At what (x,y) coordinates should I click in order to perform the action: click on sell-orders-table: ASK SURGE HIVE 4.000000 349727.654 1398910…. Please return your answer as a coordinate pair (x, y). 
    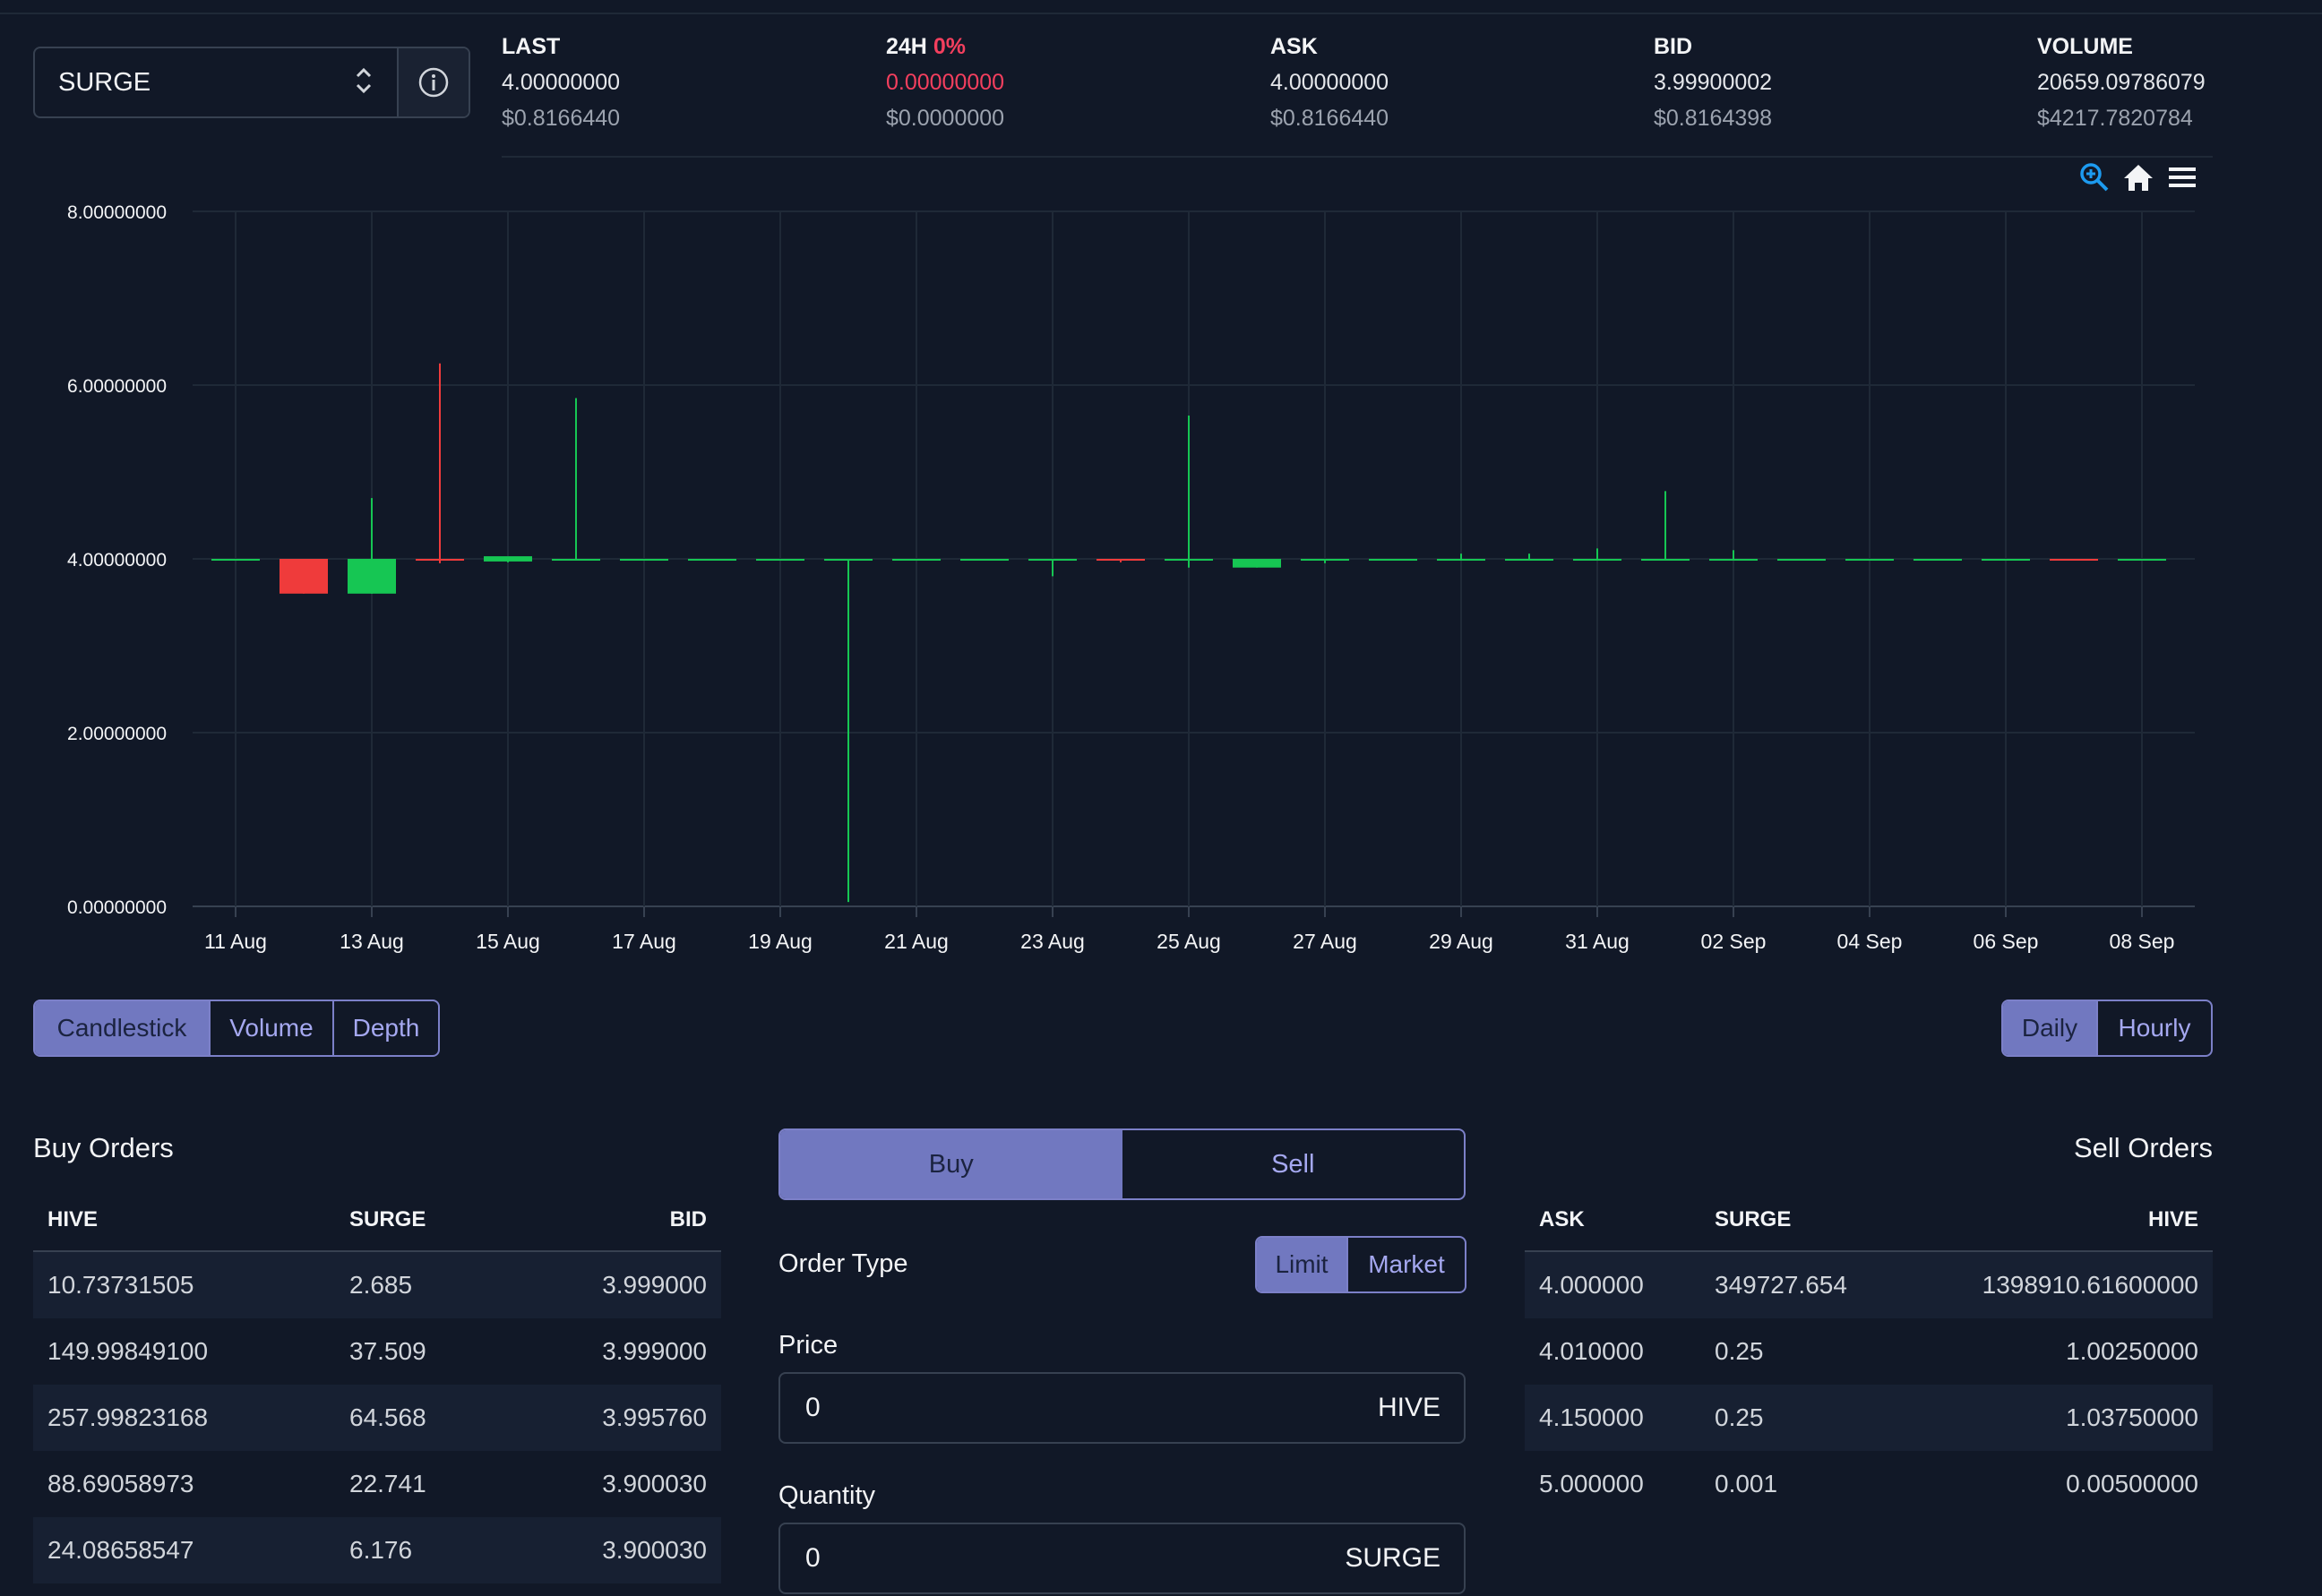
    Looking at the image, I should click on (1869, 1353).